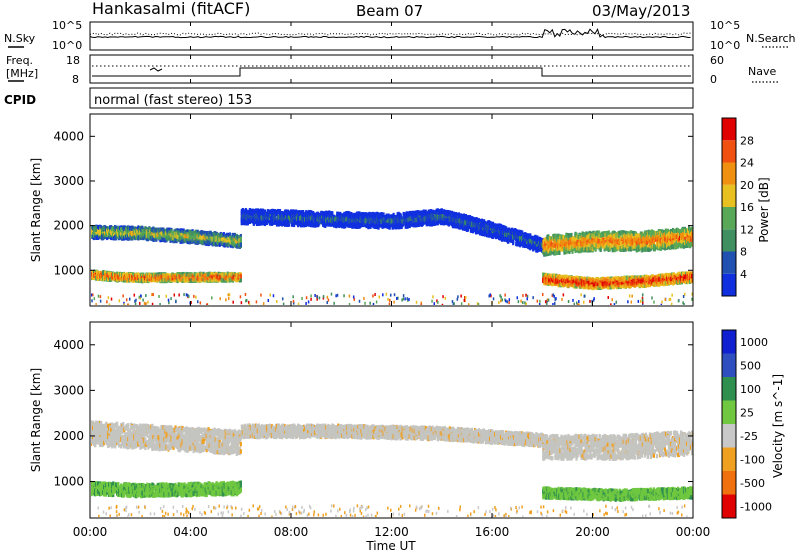  I want to click on noise-search-series, so click(390, 34).